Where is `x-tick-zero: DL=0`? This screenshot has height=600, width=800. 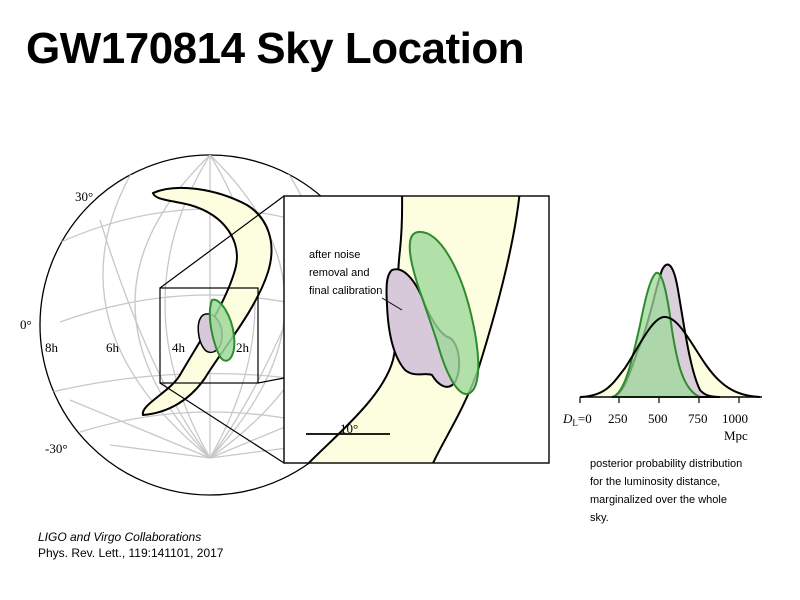
x-tick-zero: DL=0 is located at coordinates (577, 419).